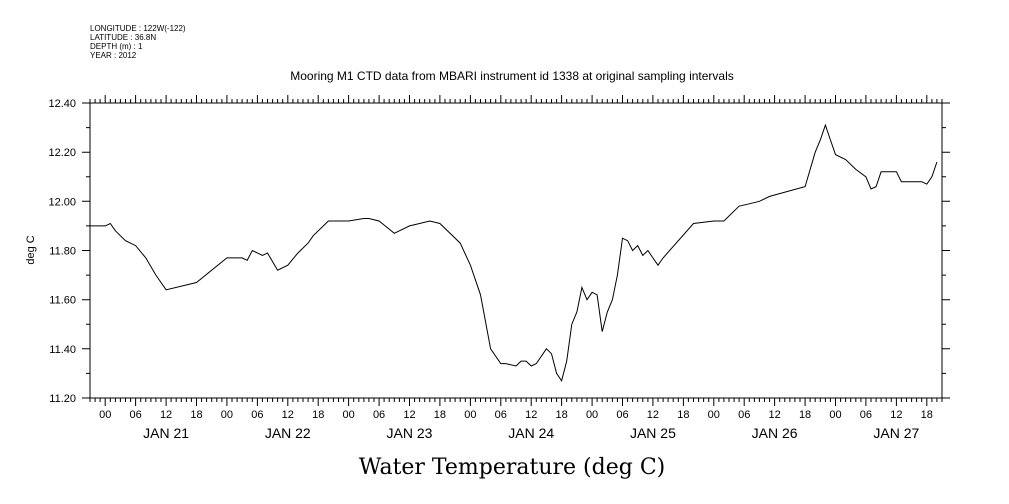 This screenshot has height=504, width=1009. What do you see at coordinates (113, 55) in the screenshot?
I see `year-label: YEAR : 2012` at bounding box center [113, 55].